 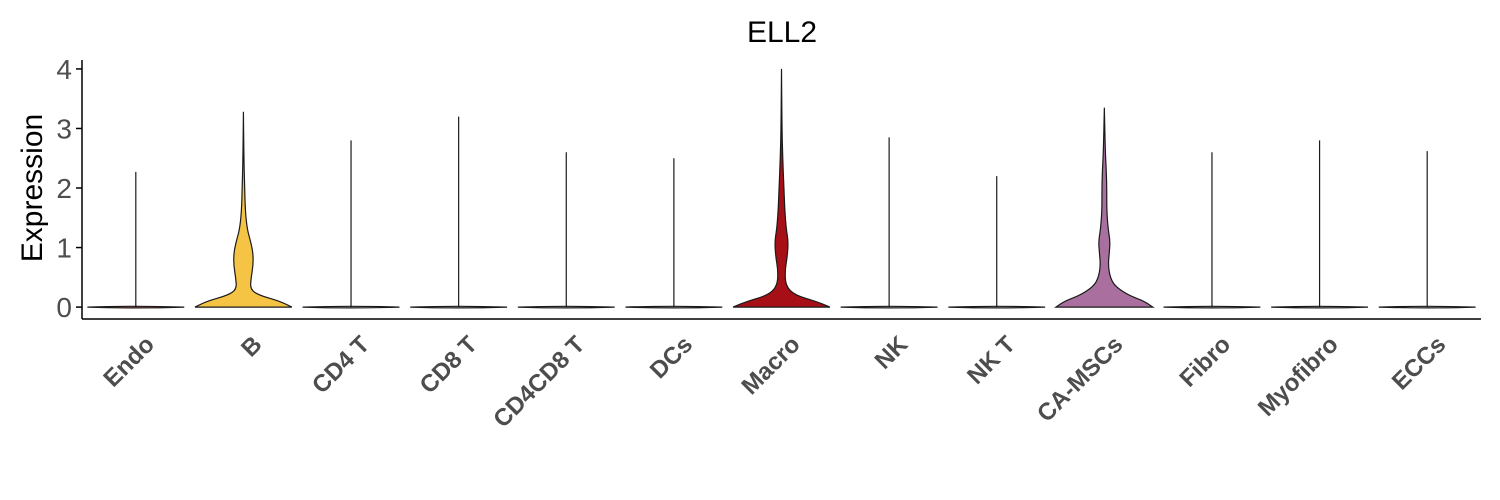 I want to click on x-tick-label: DCs, so click(x=671, y=357).